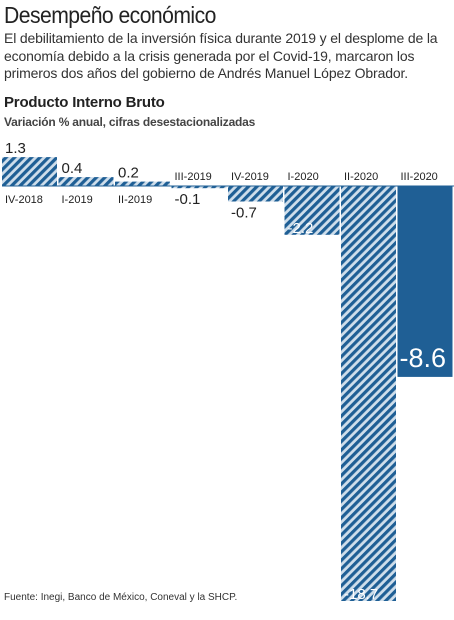 The image size is (454, 620). I want to click on category-label-i-2020: I-2020, so click(303, 177).